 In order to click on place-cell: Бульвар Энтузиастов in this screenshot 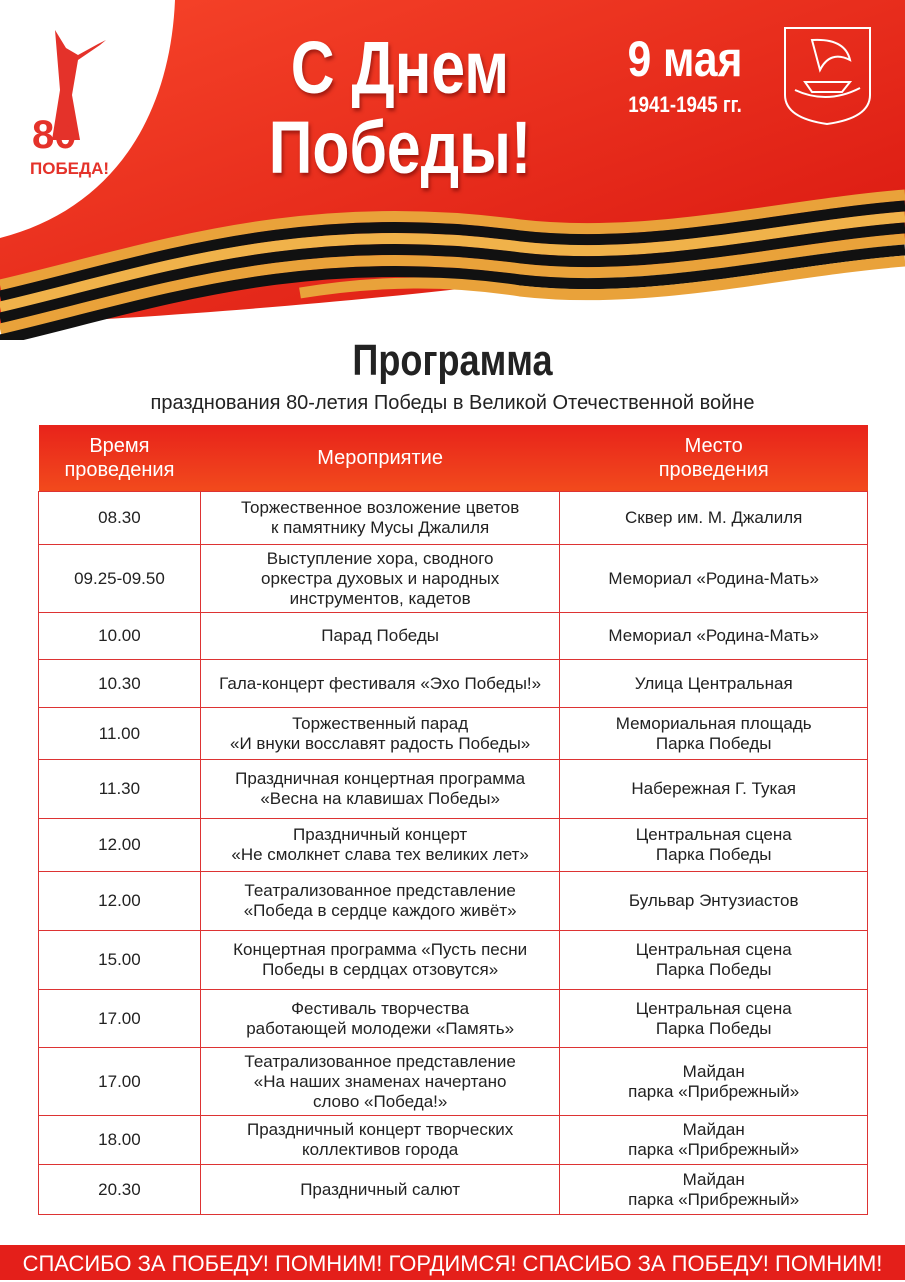, I will do `click(713, 901)`.